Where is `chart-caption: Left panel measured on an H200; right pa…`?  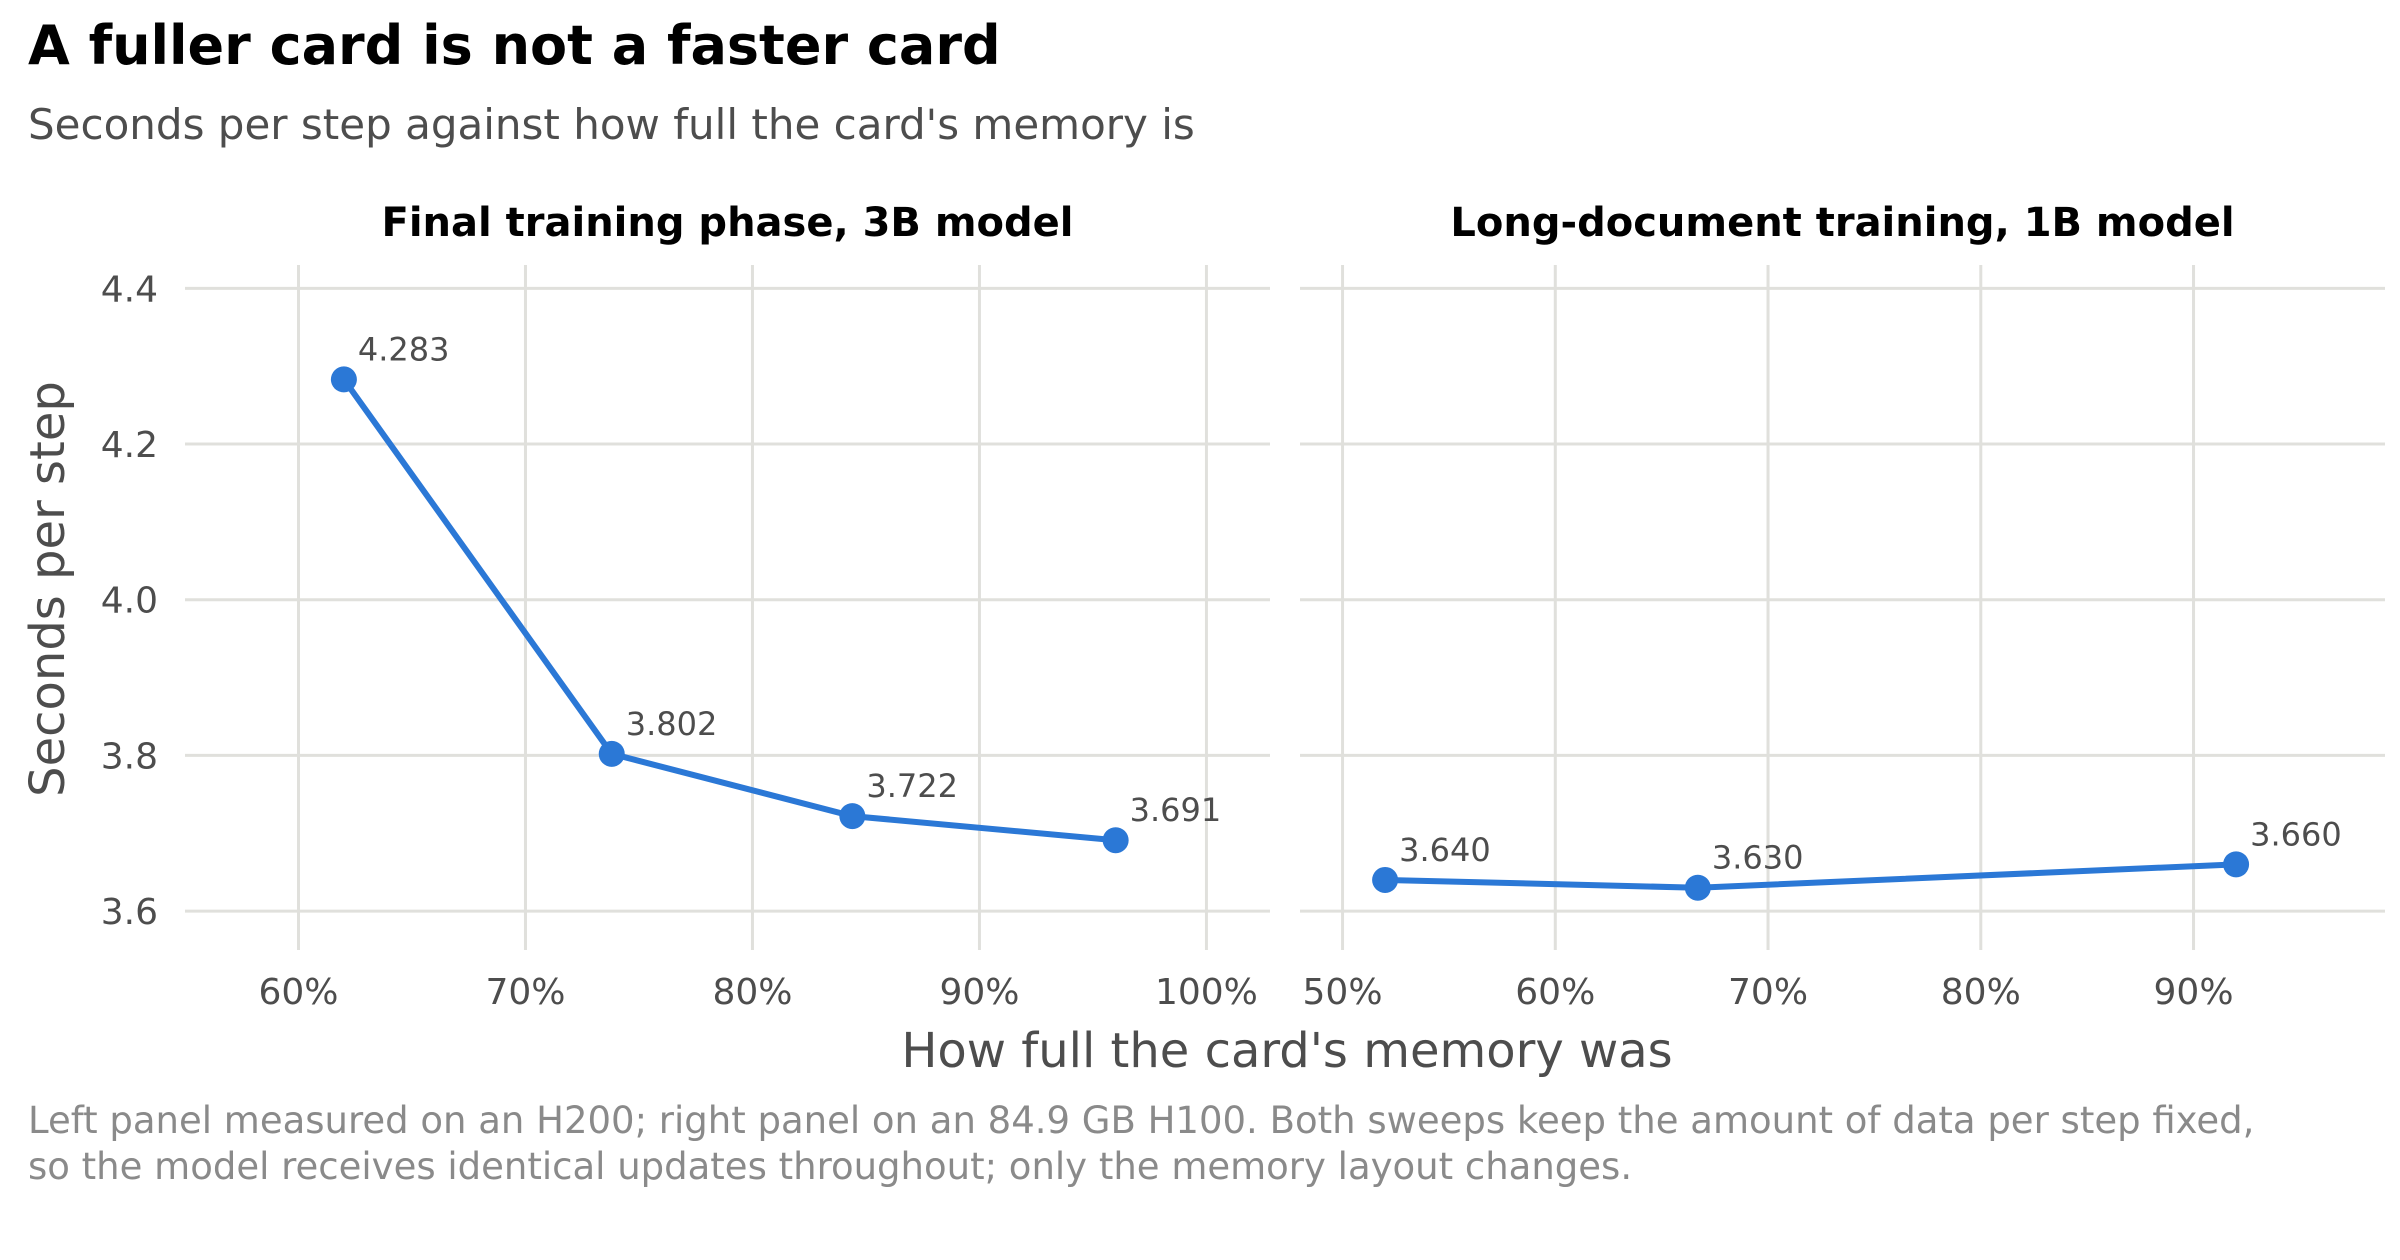 chart-caption: Left panel measured on an H200; right pa… is located at coordinates (1141, 1143).